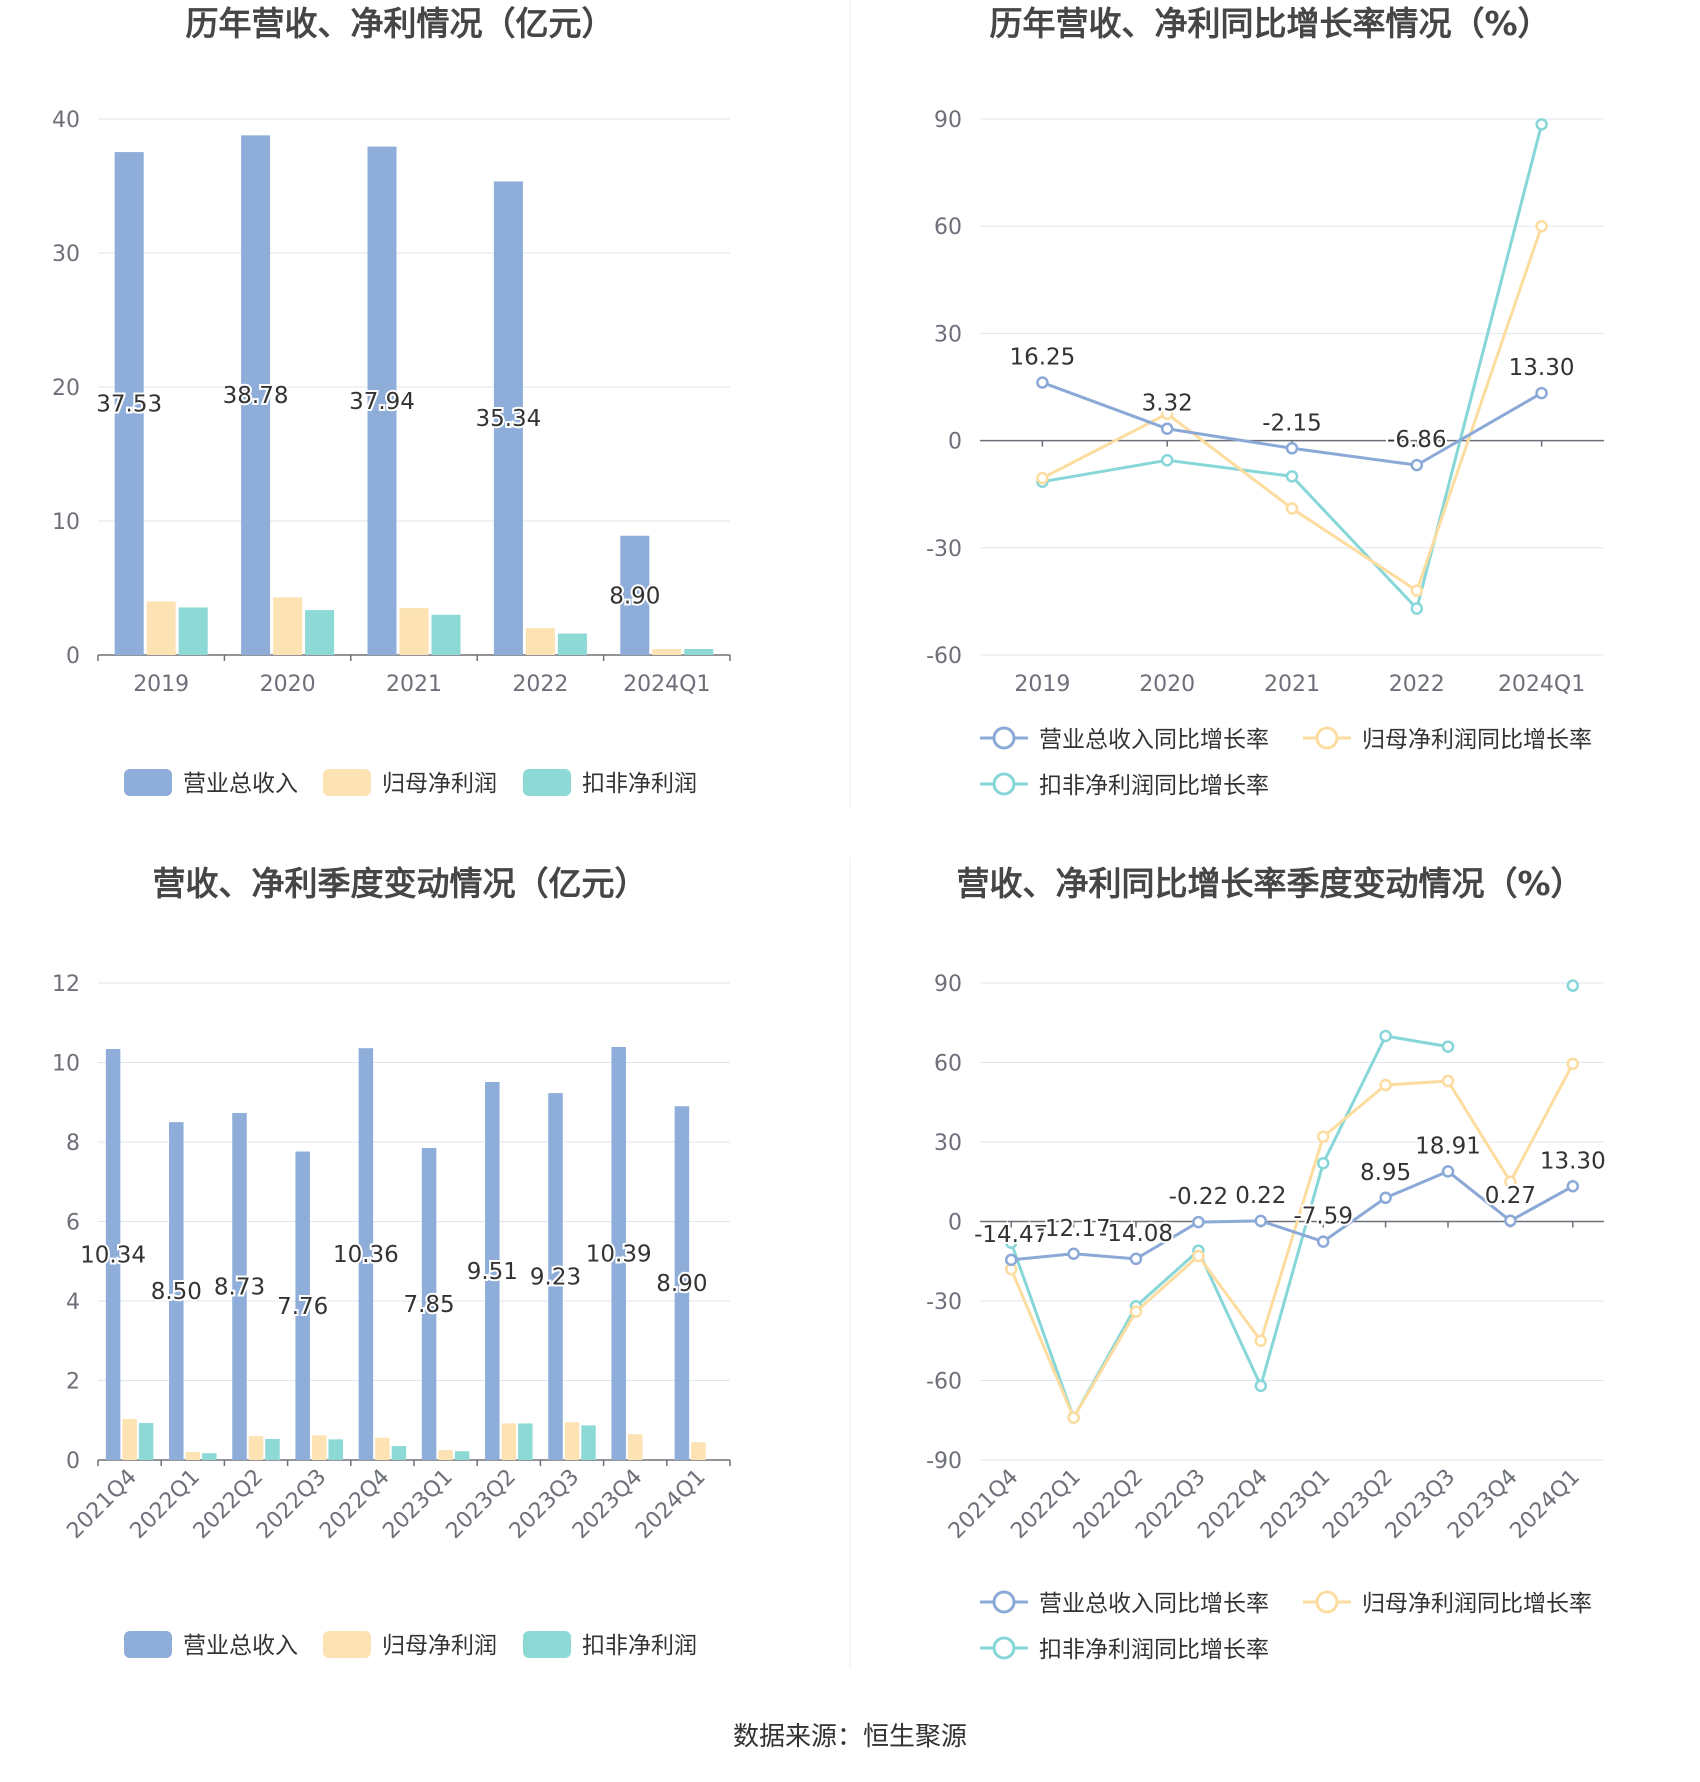 This screenshot has width=1700, height=1782. Describe the element at coordinates (400, 23) in the screenshot. I see `chart-title: 历年营收、净利情况（亿元）` at that location.